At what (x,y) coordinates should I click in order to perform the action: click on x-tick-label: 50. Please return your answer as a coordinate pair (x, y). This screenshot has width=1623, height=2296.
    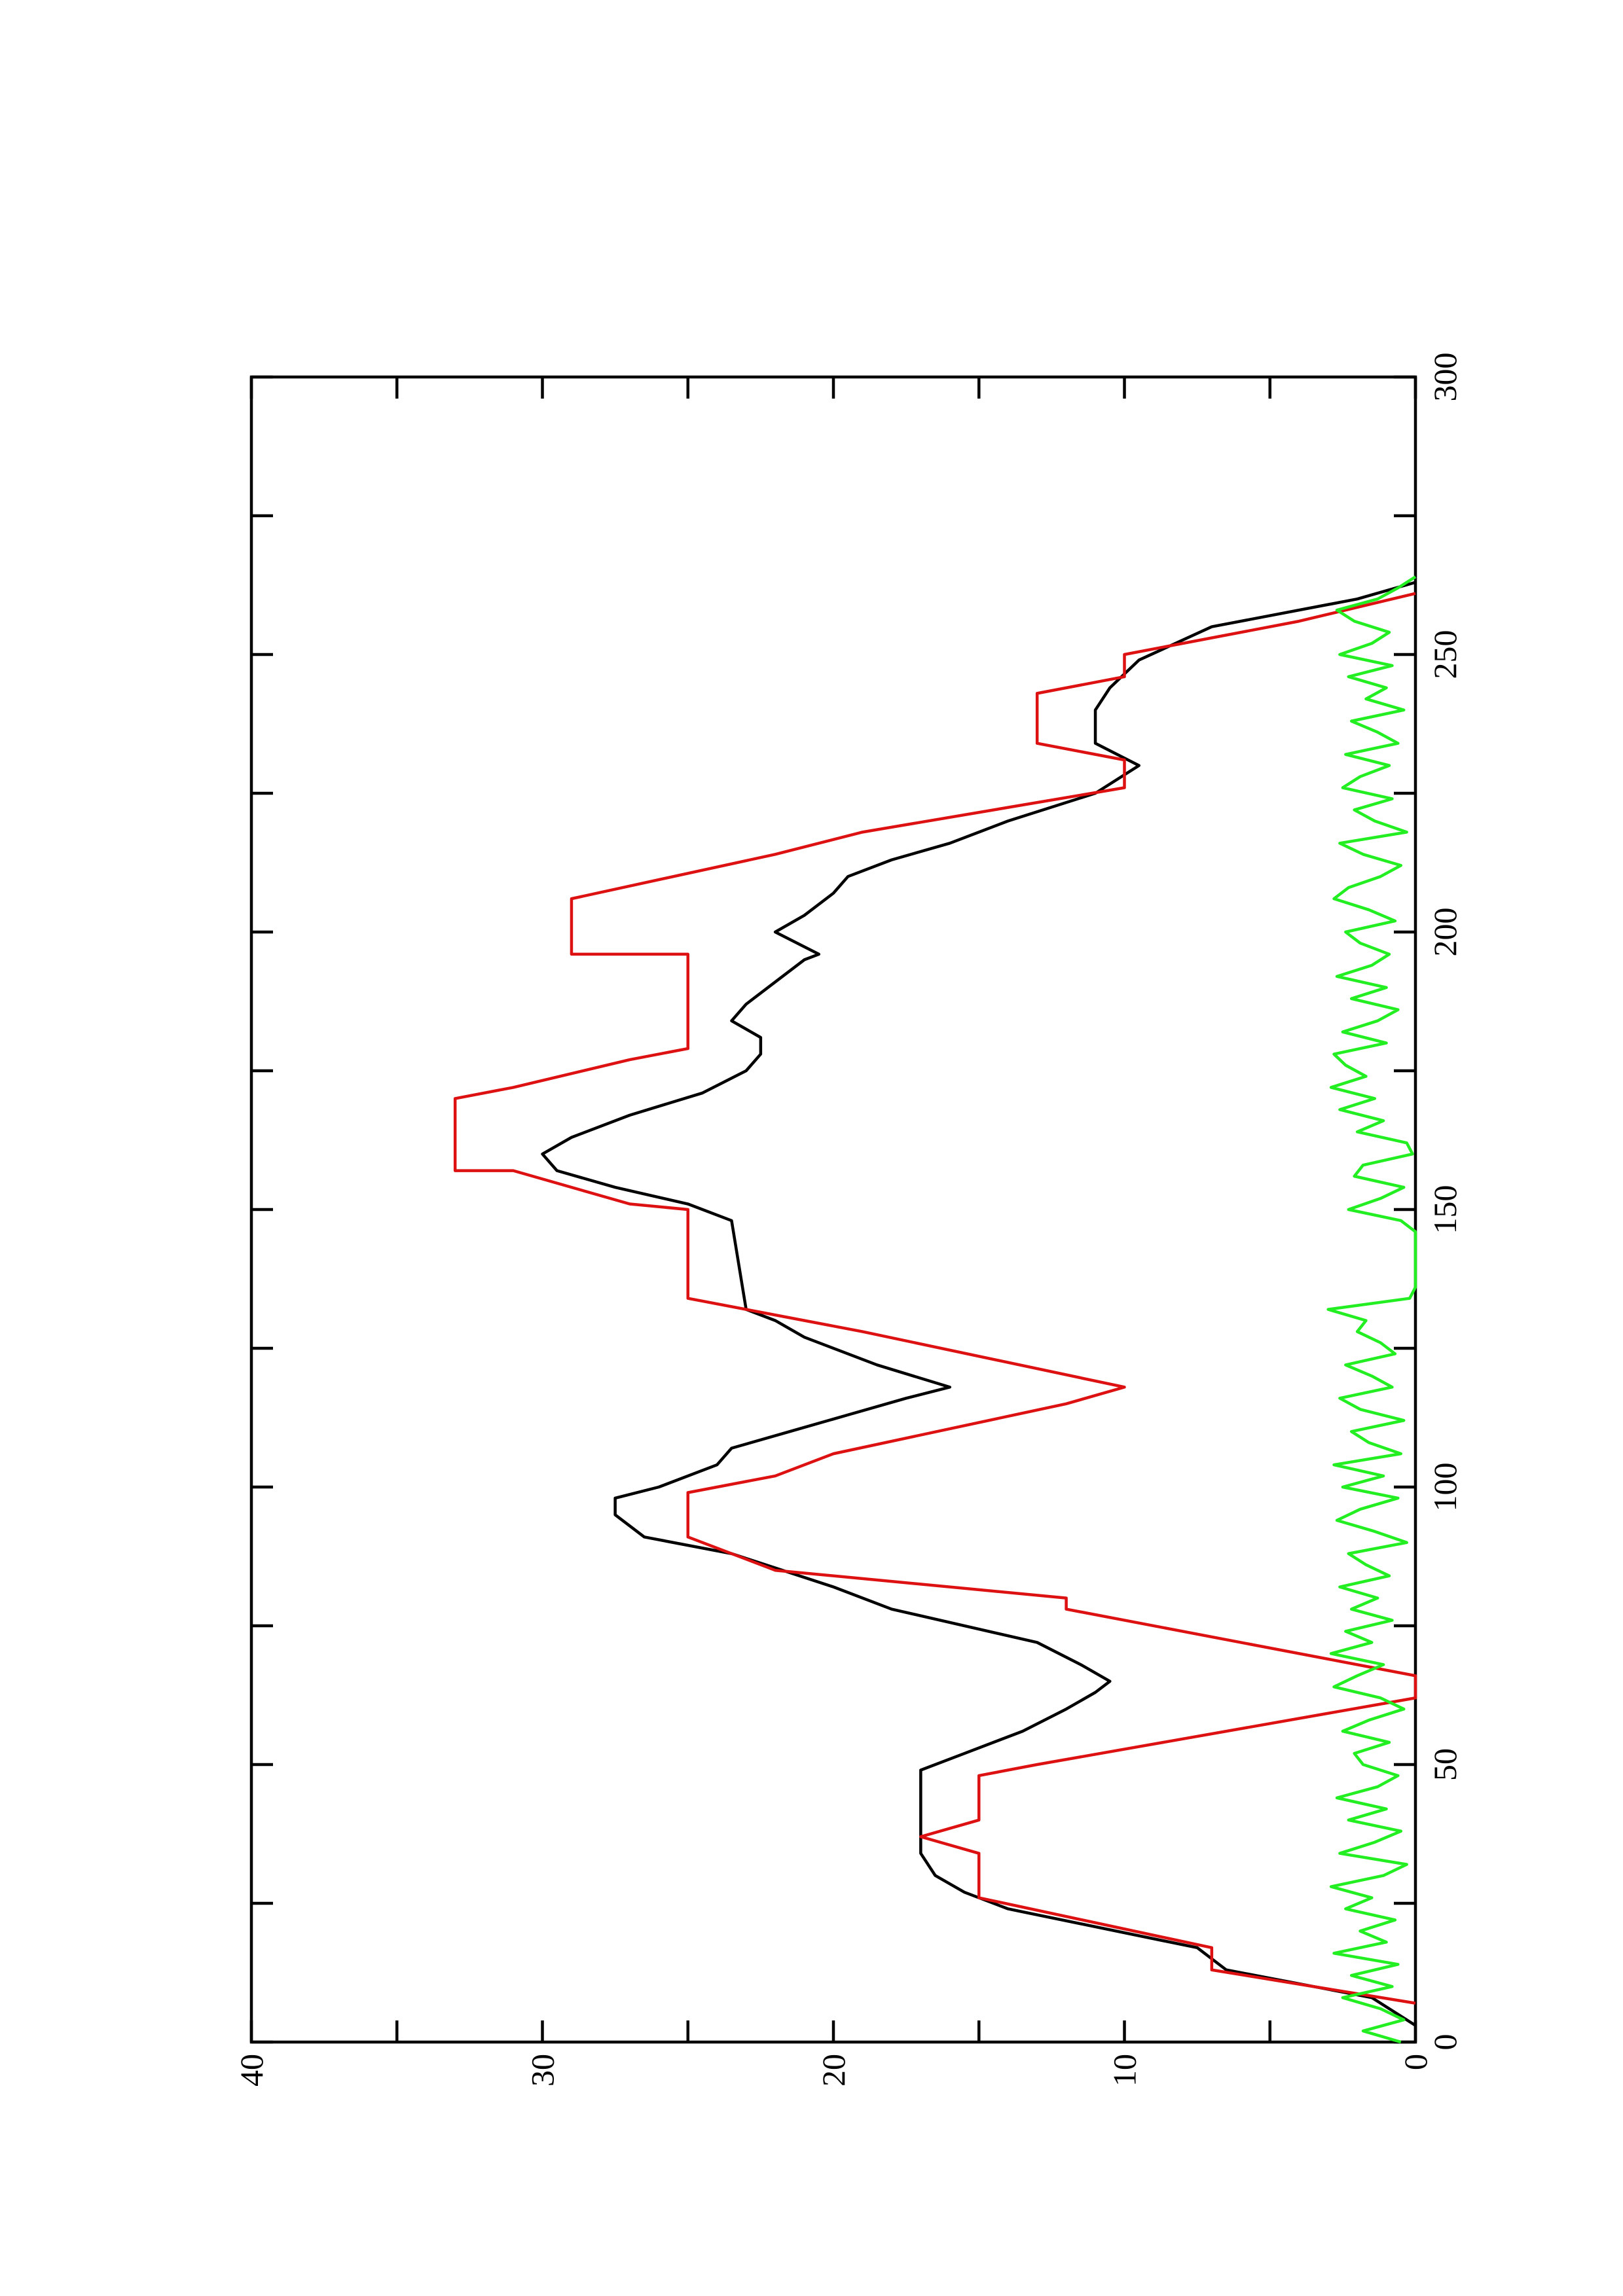
    Looking at the image, I should click on (1445, 1764).